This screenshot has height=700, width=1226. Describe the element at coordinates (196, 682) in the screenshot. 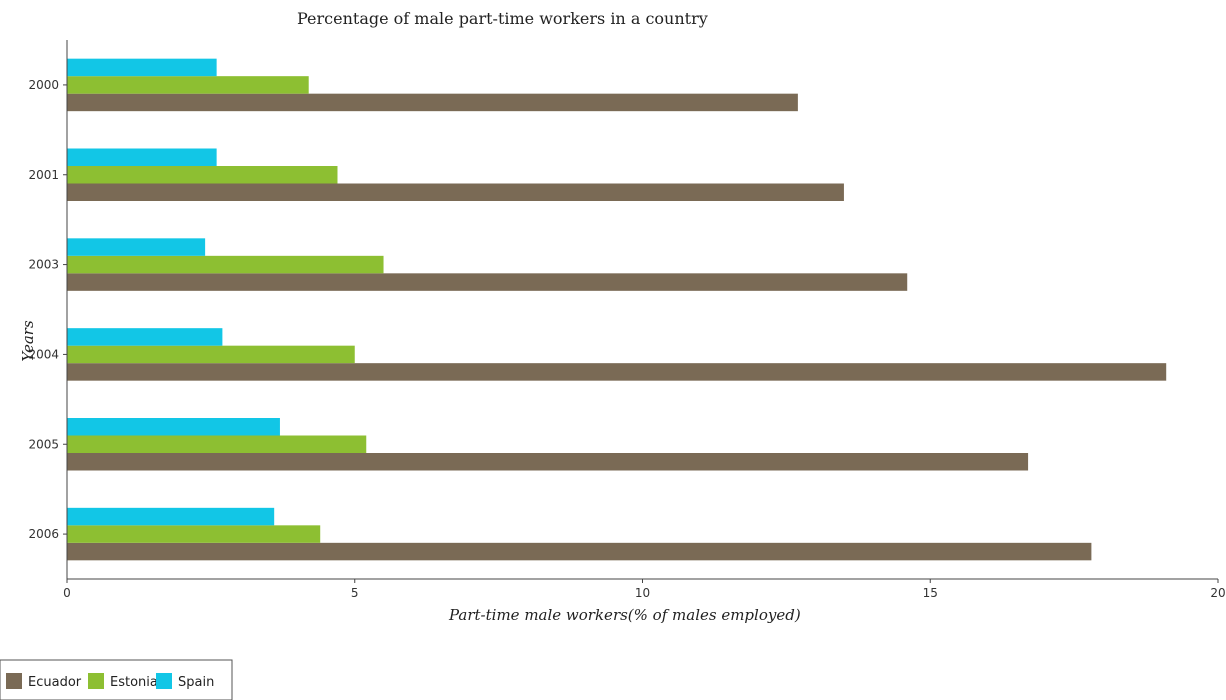

I see `legend-label-spain: Spain` at that location.